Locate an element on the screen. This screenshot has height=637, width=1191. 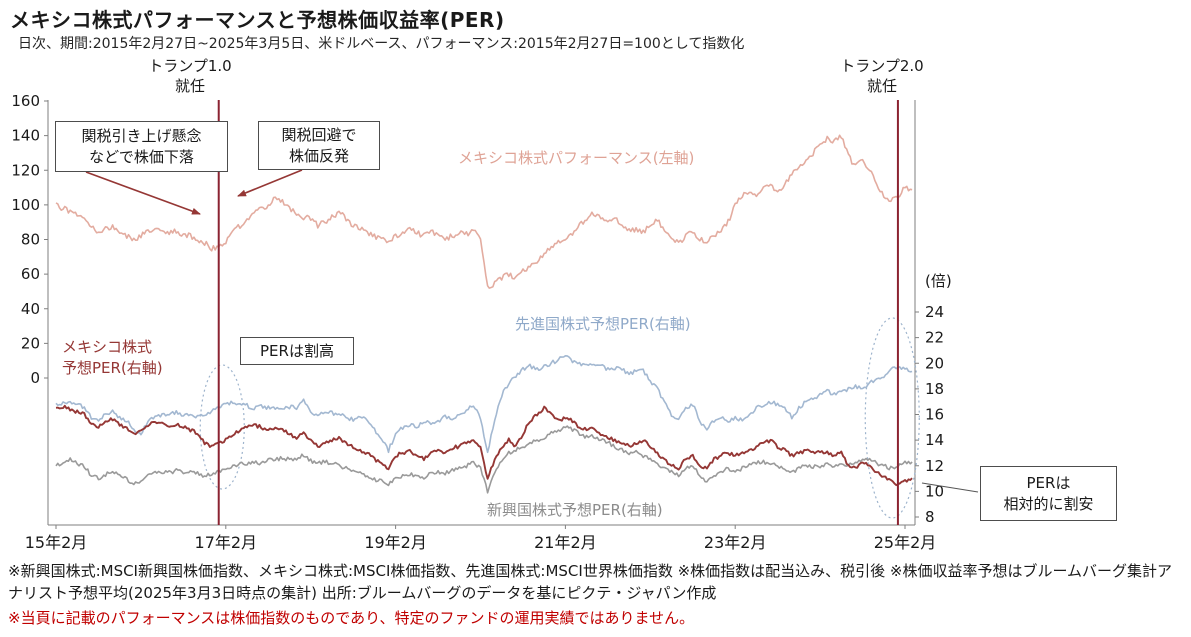
svg-text: 140 is located at coordinates (25, 136).